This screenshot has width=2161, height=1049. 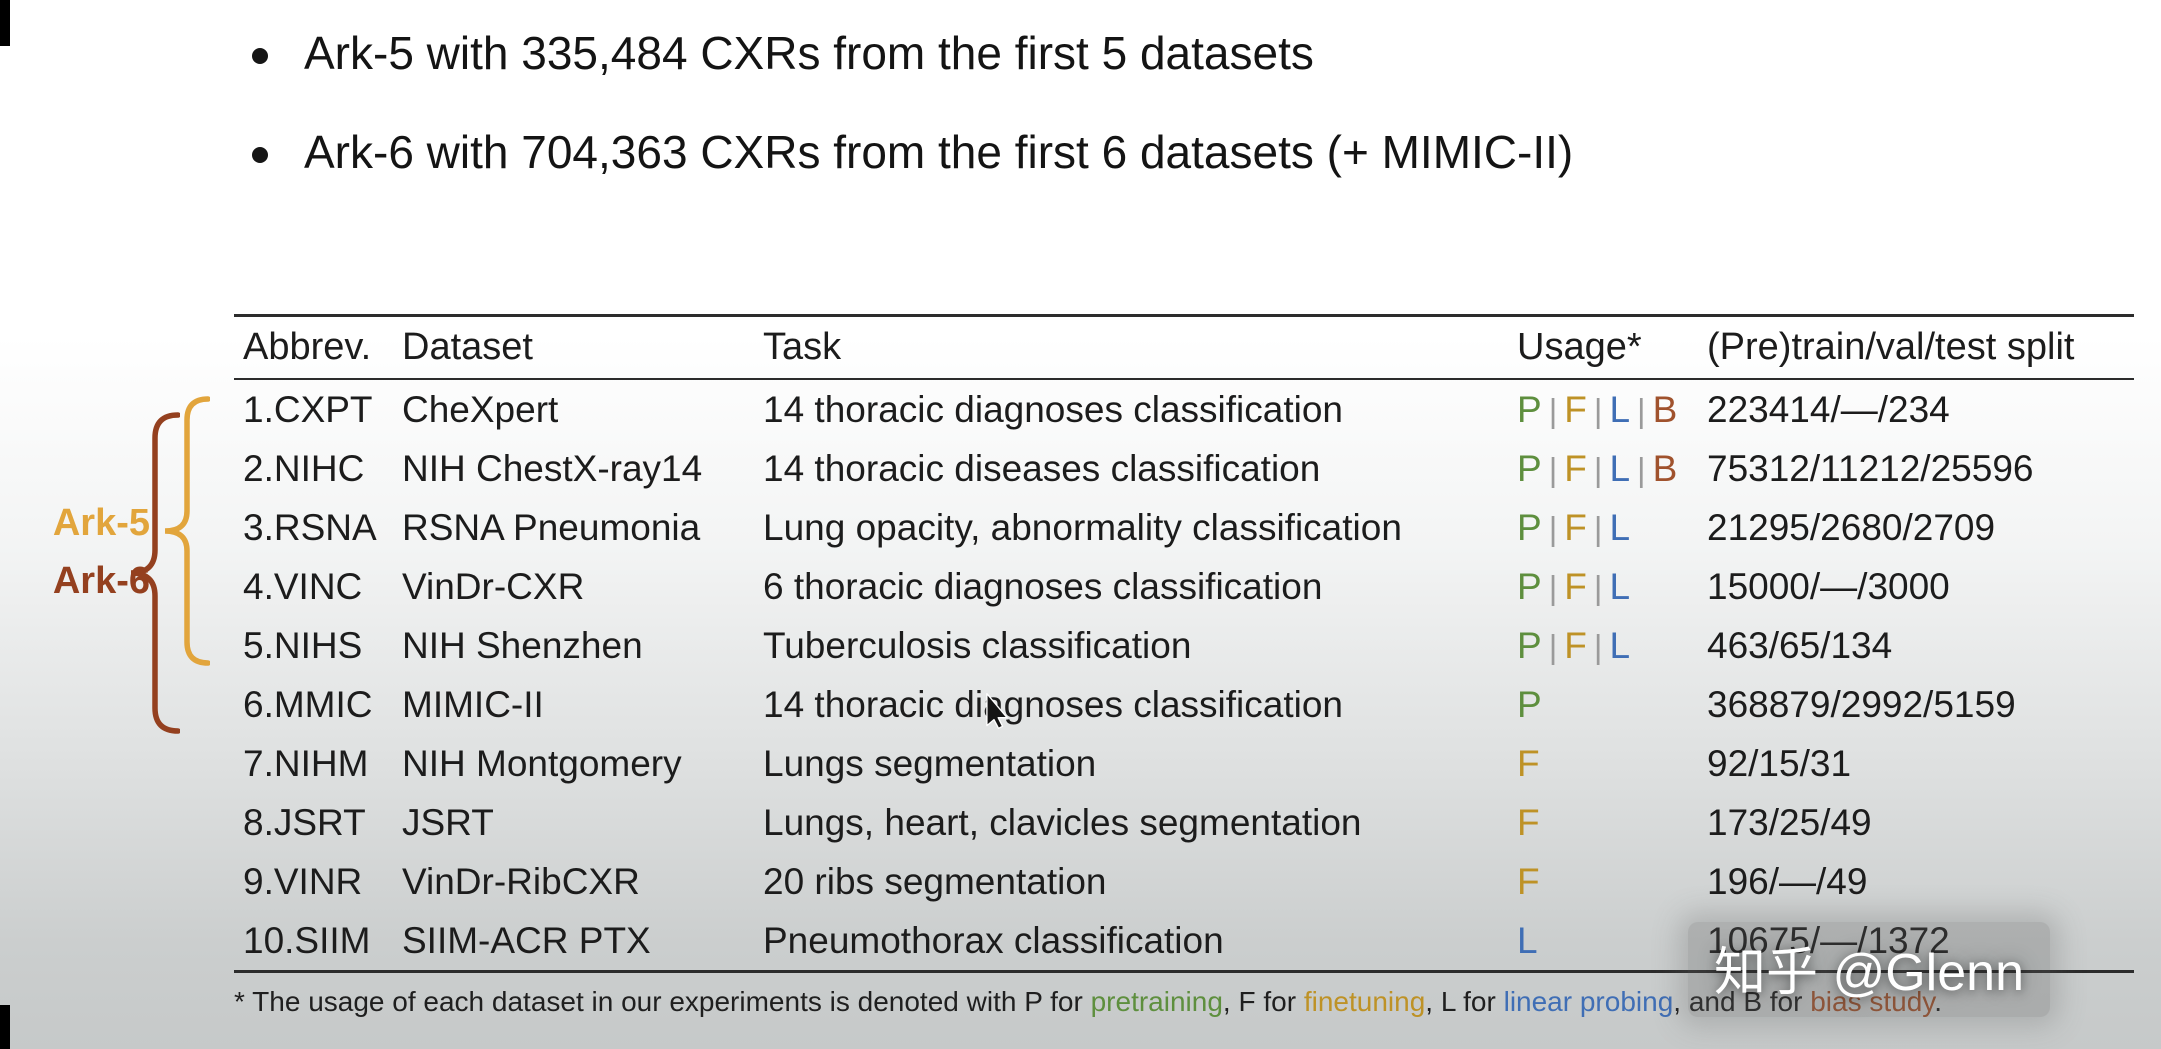 What do you see at coordinates (306, 763) in the screenshot?
I see `cell-abbrev: 7.NIHM` at bounding box center [306, 763].